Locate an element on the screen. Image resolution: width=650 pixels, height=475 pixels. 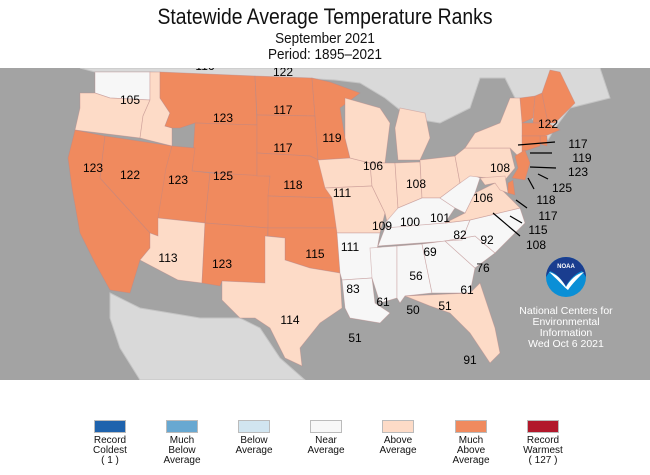
state-ri is located at coordinates (543, 141).